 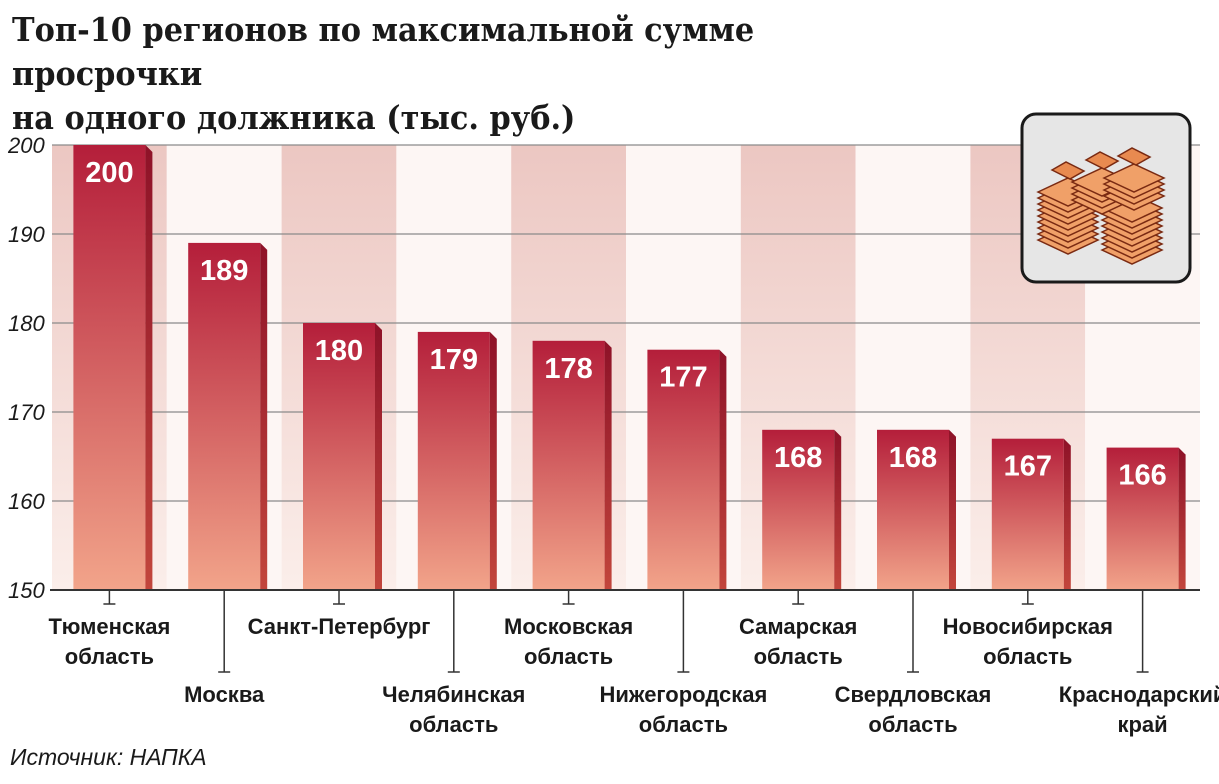 What do you see at coordinates (1142, 476) in the screenshot?
I see `data-label: 166` at bounding box center [1142, 476].